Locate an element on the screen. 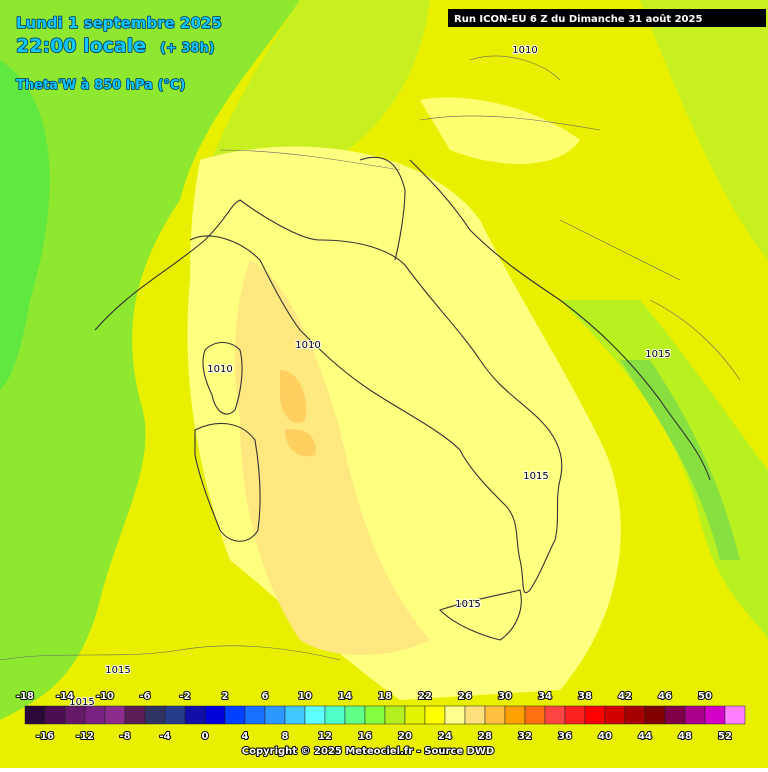  colorbar-label: 32 is located at coordinates (525, 736).